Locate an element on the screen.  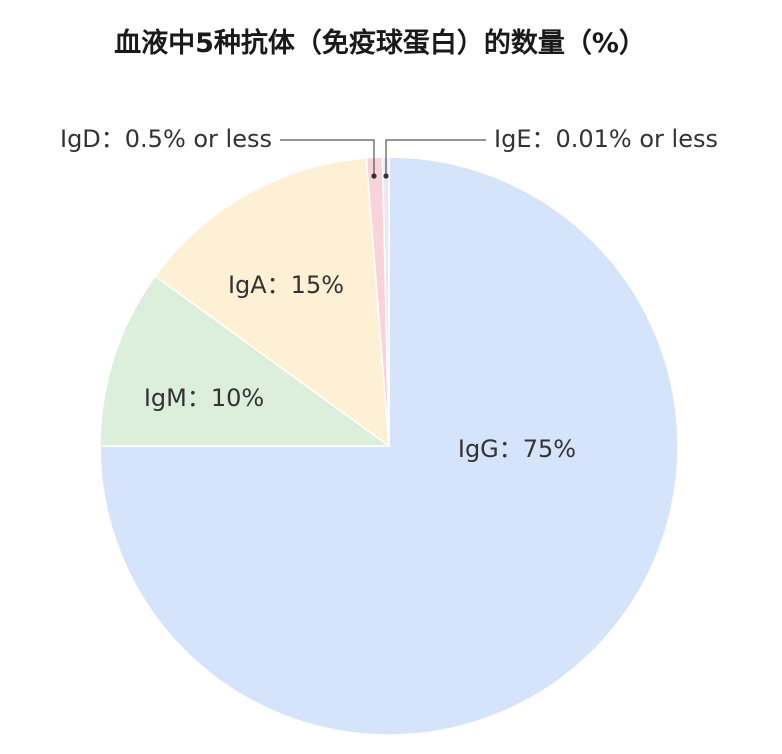
label-igg: IgG：75% is located at coordinates (517, 449).